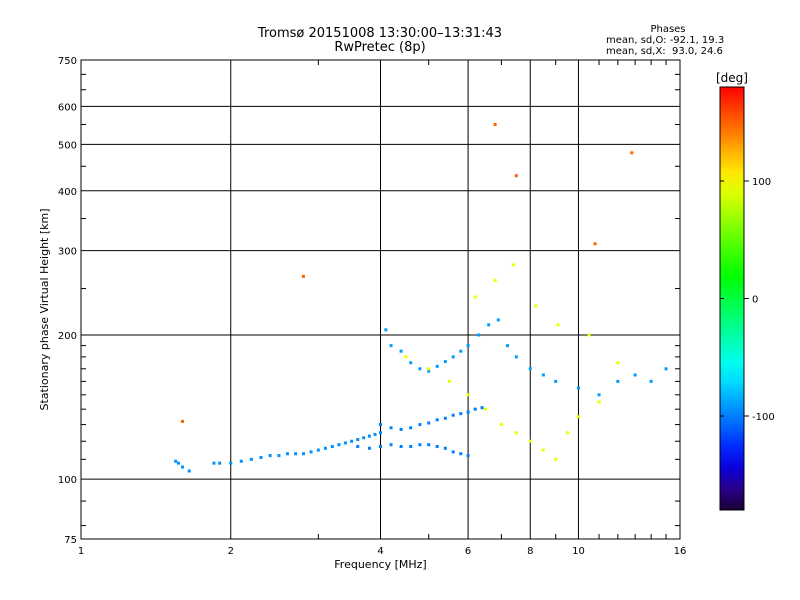 This screenshot has width=800, height=600. Describe the element at coordinates (578, 551) in the screenshot. I see `x-tick-label: 10` at that location.